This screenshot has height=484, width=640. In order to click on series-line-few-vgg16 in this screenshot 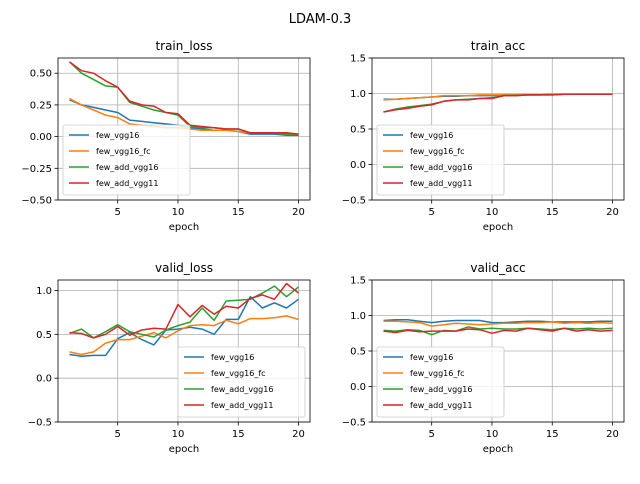, I will do `click(498, 321)`.